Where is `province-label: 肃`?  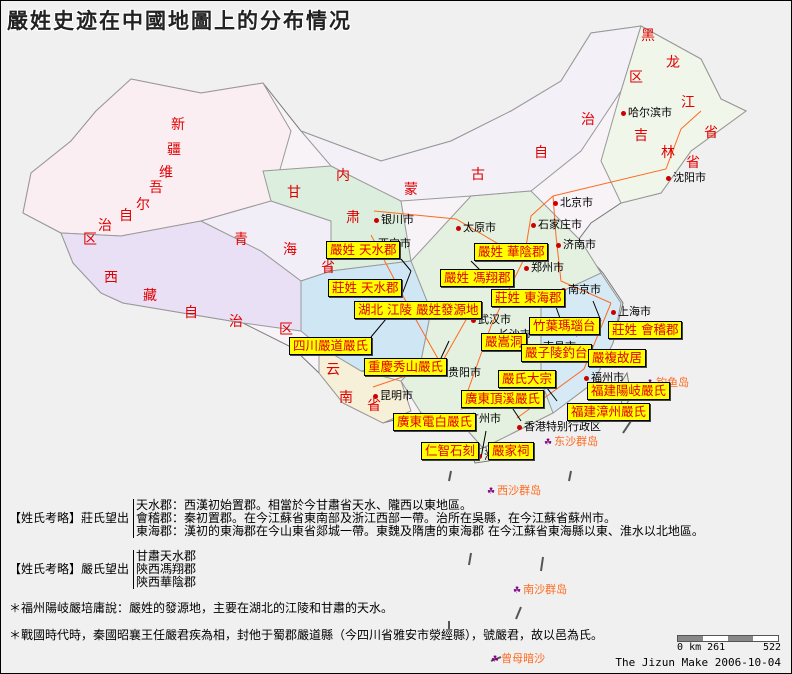
province-label: 肃 is located at coordinates (353, 218).